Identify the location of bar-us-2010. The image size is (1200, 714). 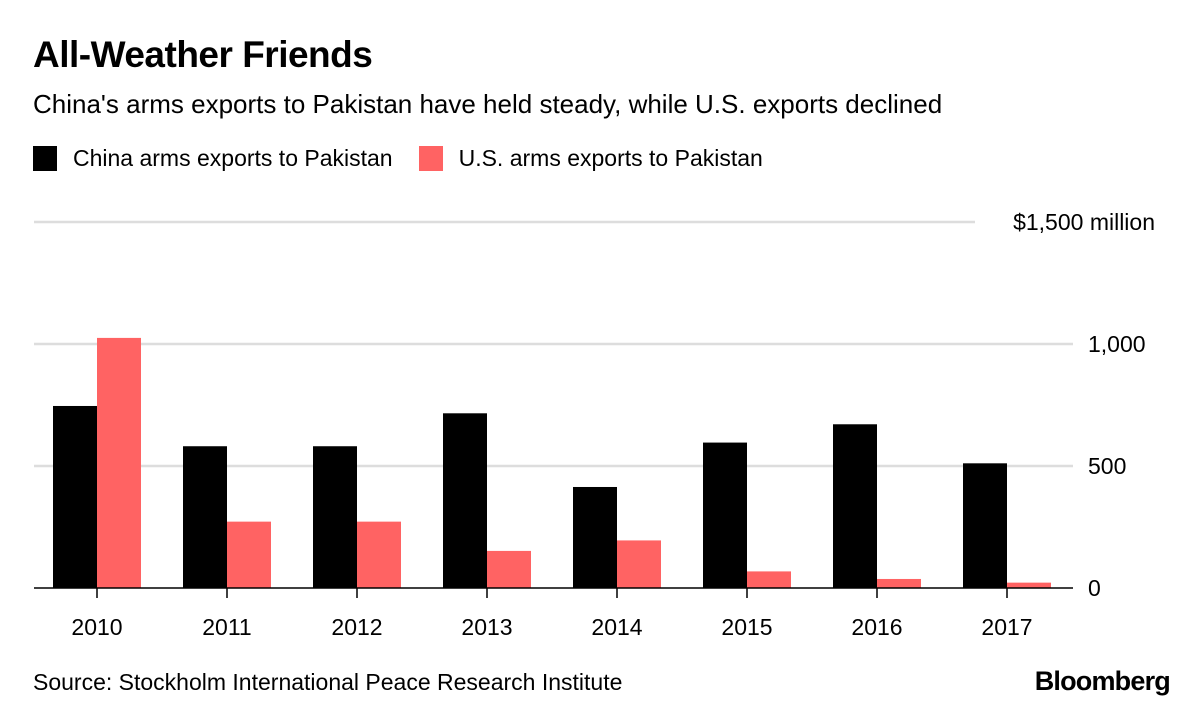
(119, 462).